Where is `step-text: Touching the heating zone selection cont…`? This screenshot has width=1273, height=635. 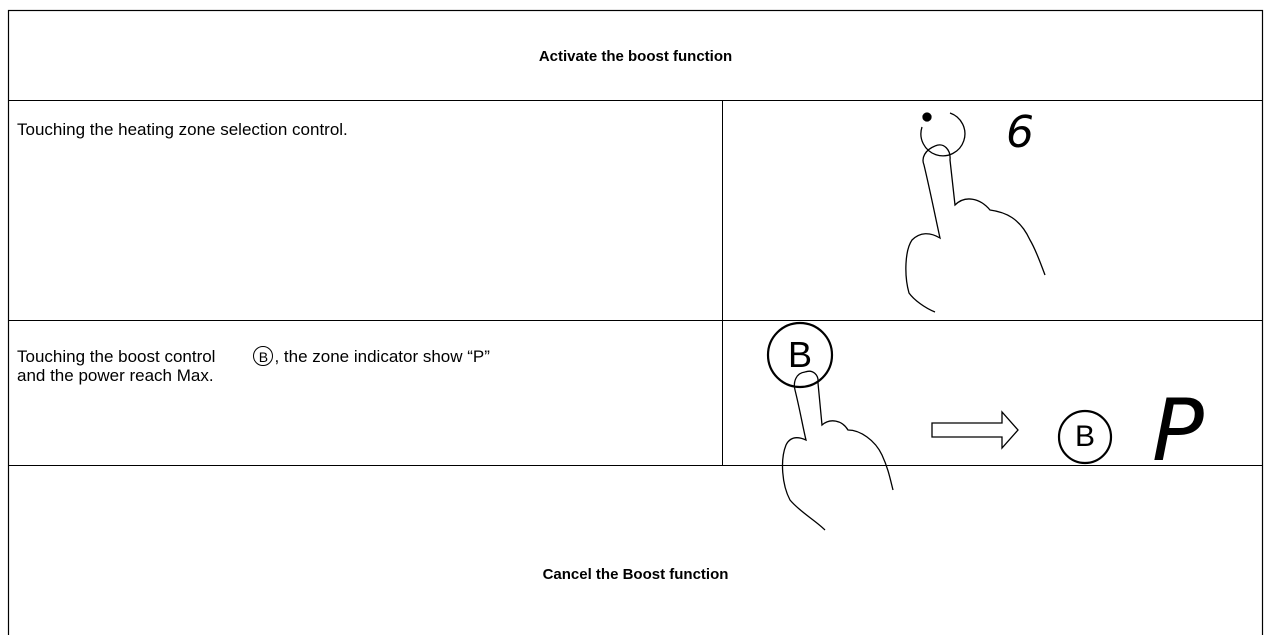
step-text: Touching the heating zone selection cont… is located at coordinates (182, 129).